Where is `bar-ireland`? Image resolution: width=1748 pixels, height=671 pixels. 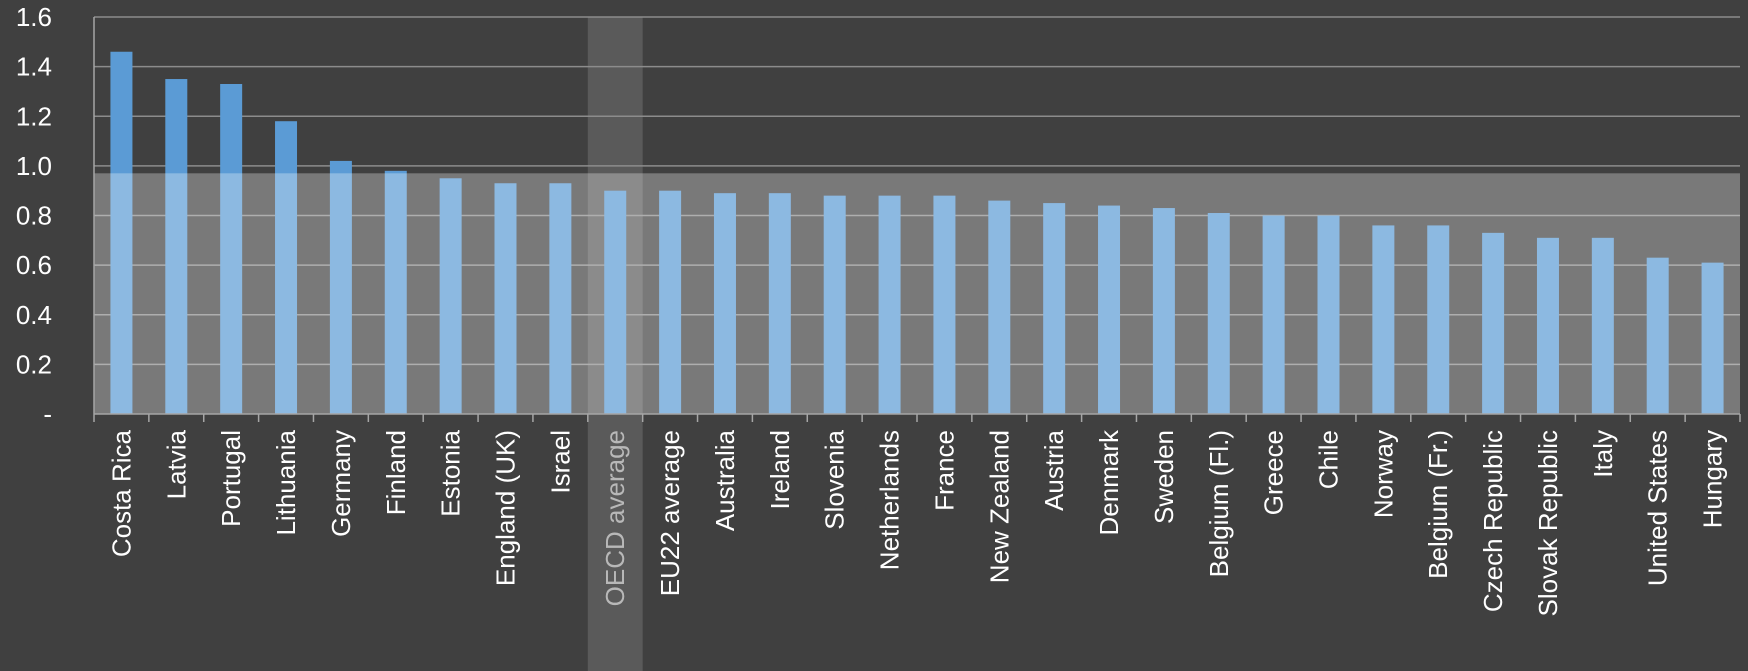
bar-ireland is located at coordinates (779, 303).